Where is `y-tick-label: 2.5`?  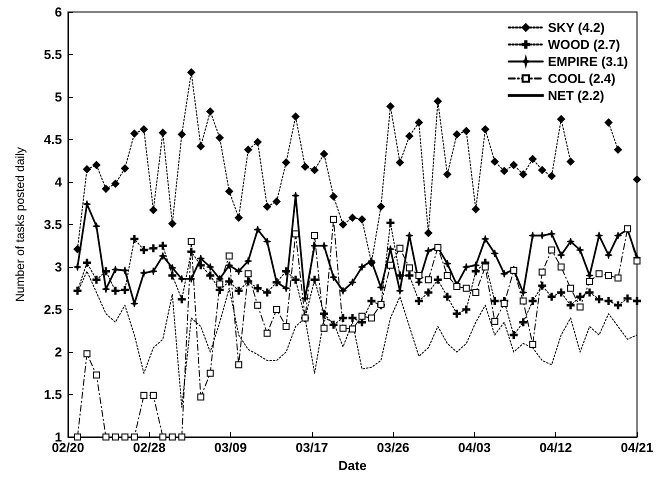
y-tick-label: 2.5 is located at coordinates (53, 309).